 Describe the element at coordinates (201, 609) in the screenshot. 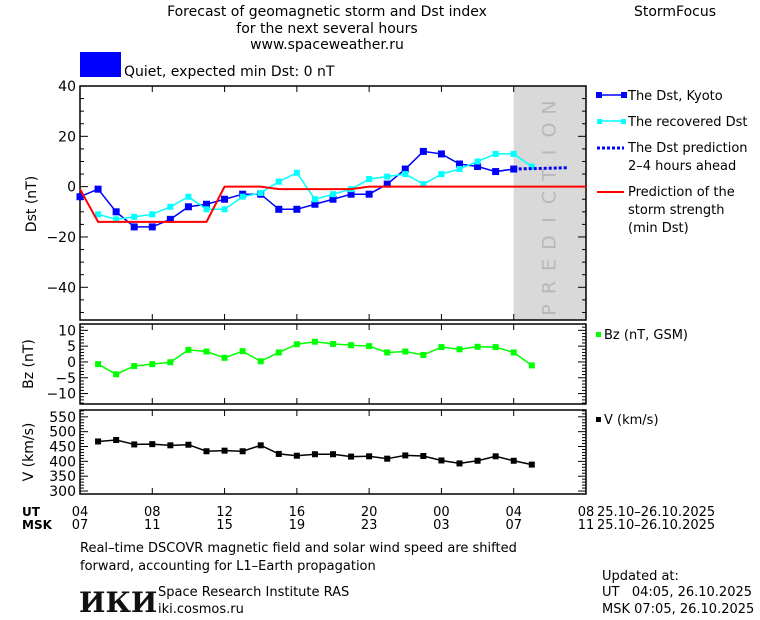

I see `institute-url: iki.cosmos.ru` at that location.